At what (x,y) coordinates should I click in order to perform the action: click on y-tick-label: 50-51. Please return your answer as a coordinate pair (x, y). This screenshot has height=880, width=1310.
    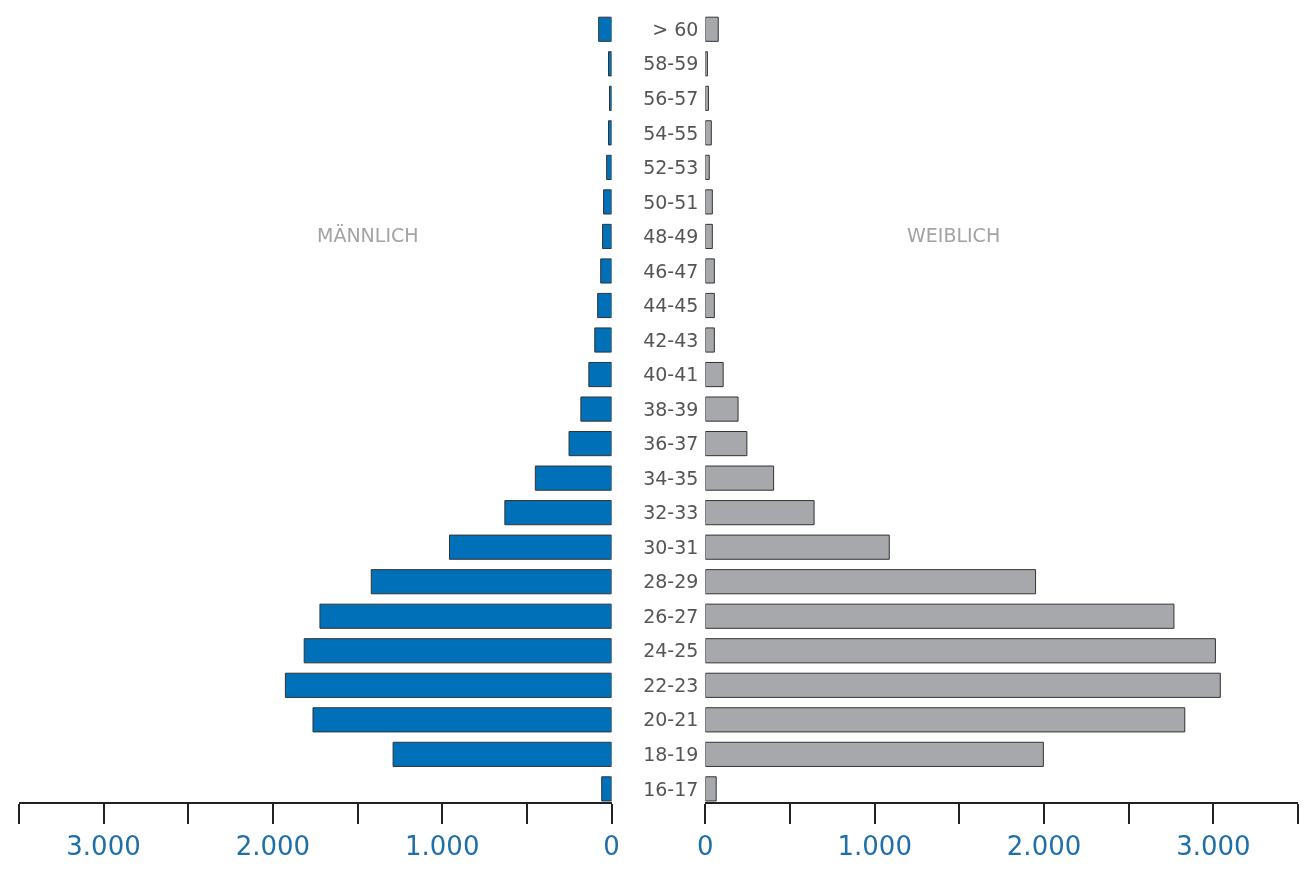
    Looking at the image, I should click on (671, 201).